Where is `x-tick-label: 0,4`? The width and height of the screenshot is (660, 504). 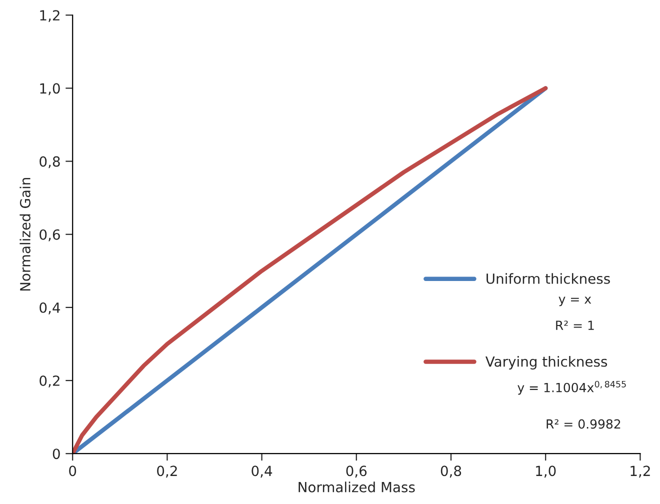 x-tick-label: 0,4 is located at coordinates (262, 472).